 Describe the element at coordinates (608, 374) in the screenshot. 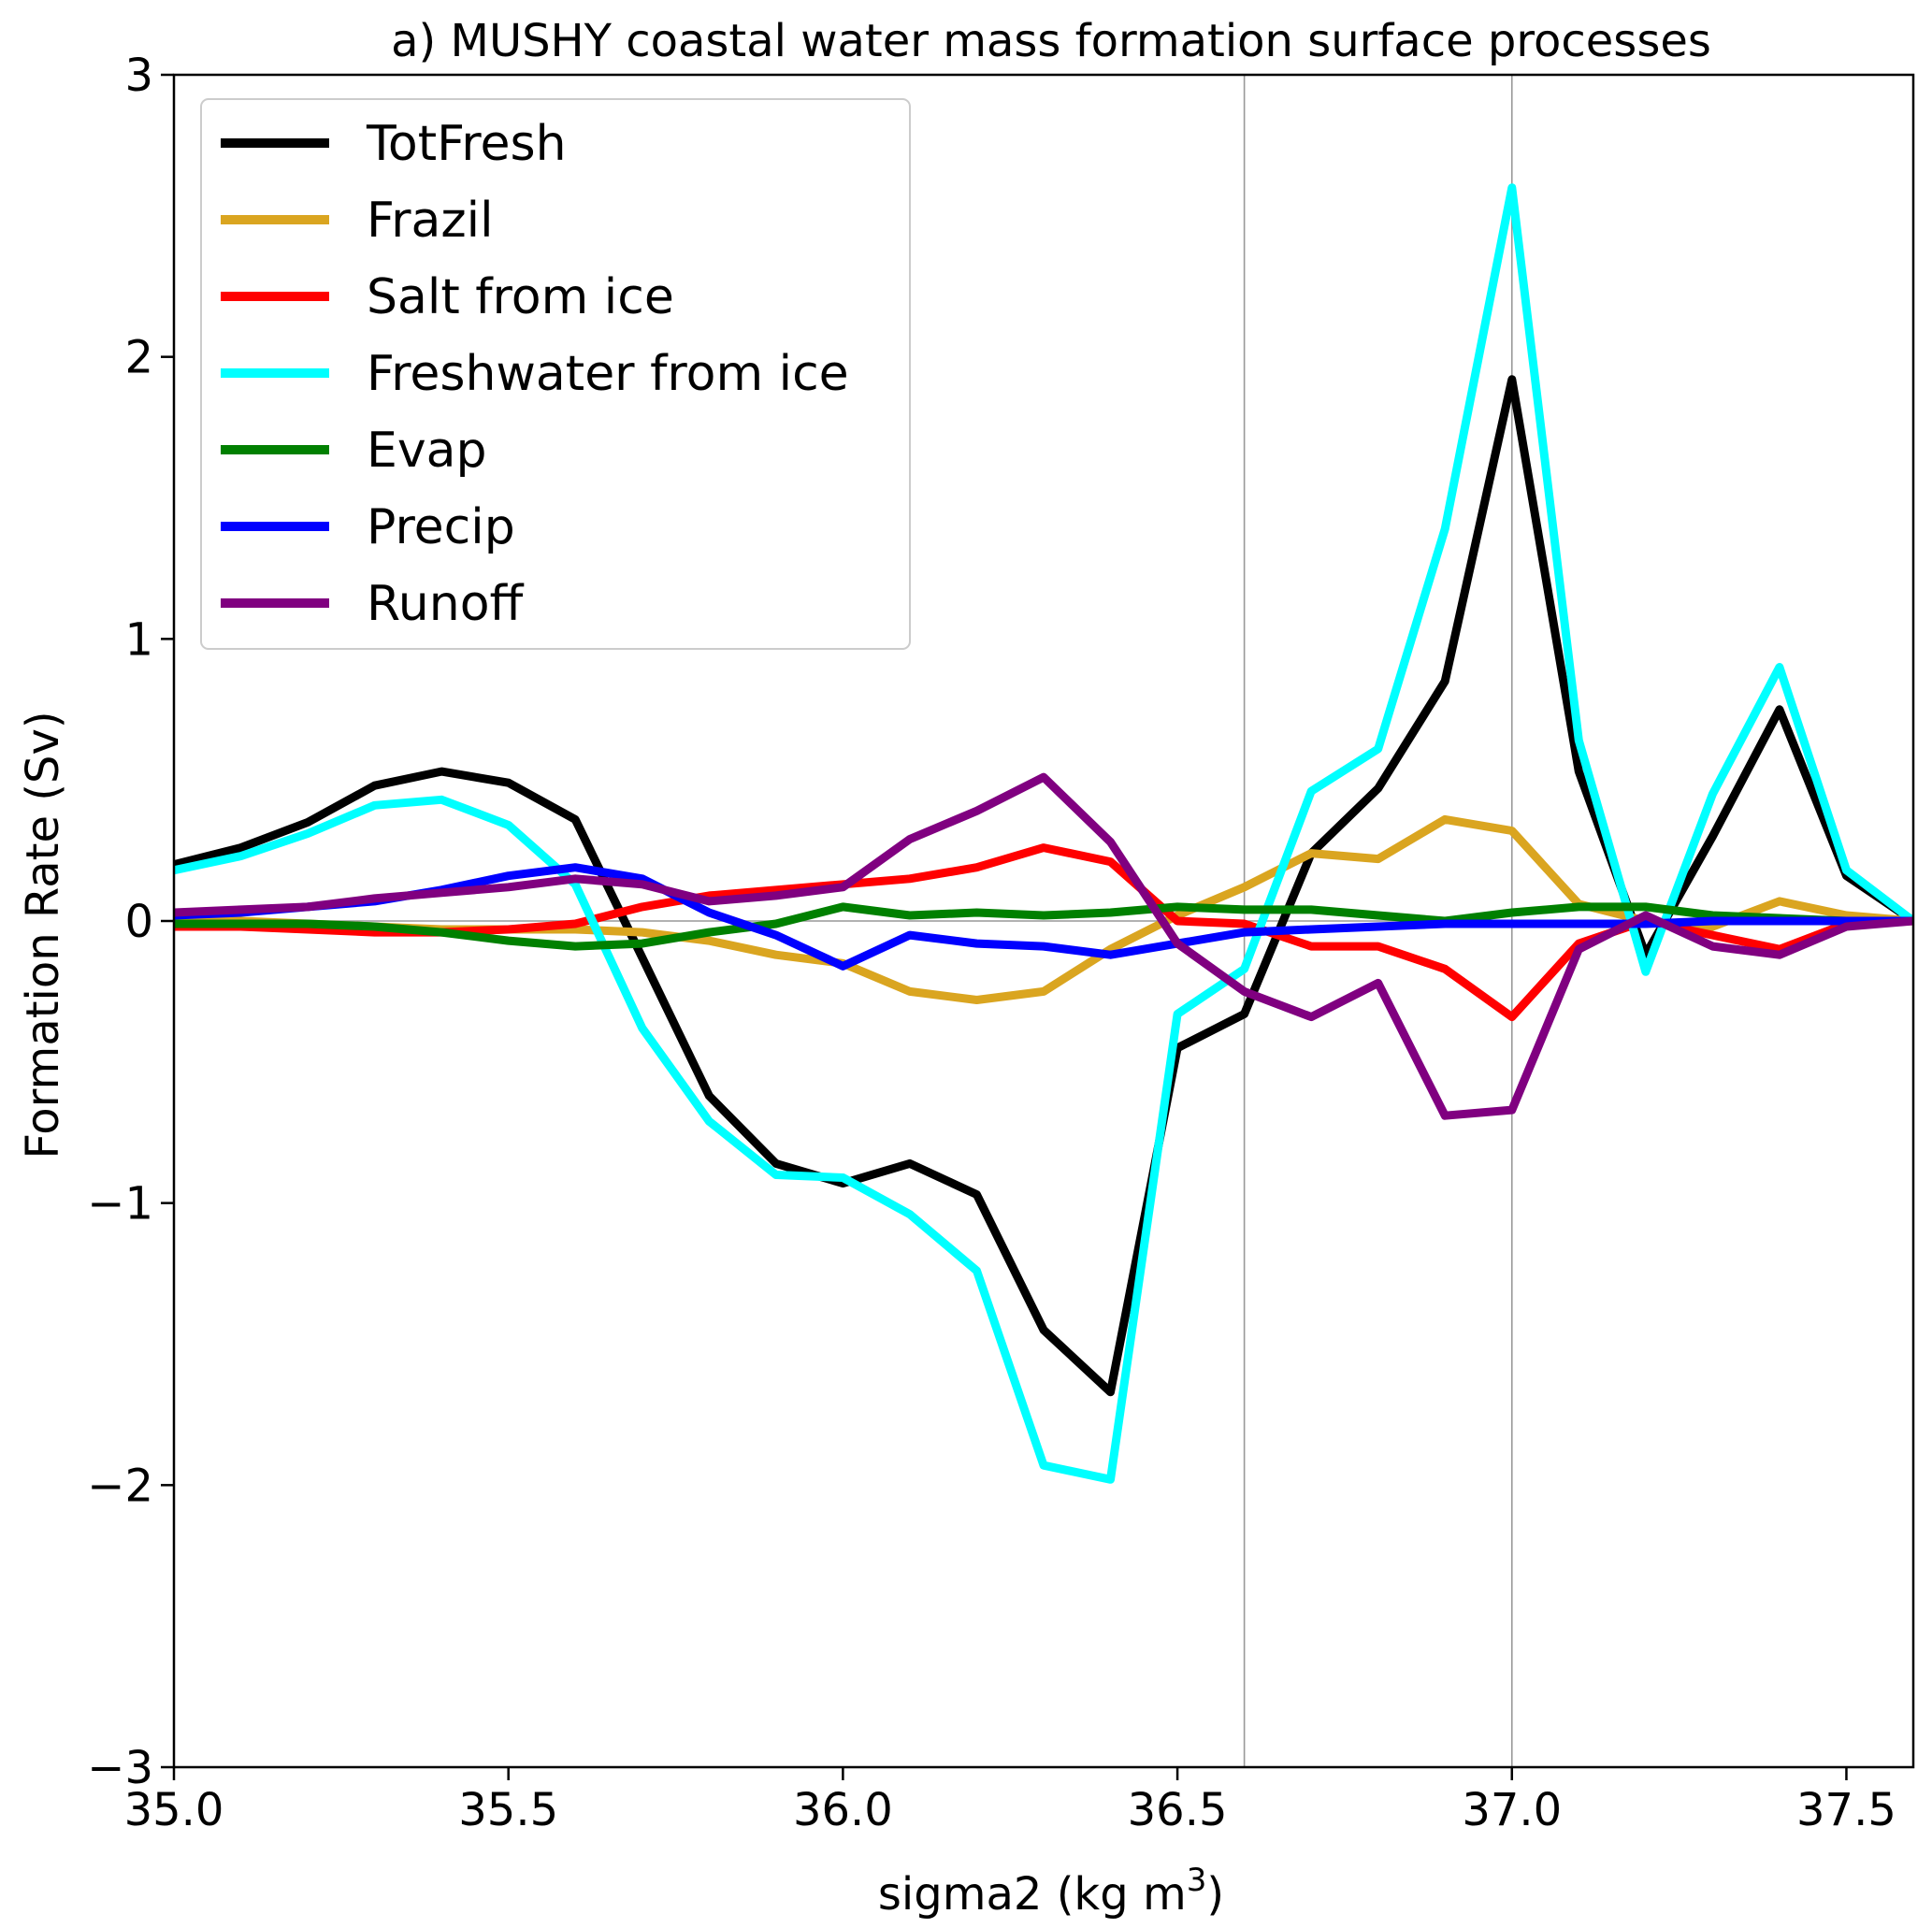

I see `legend-label-freshwater-from-ice: Freshwater from ice` at that location.